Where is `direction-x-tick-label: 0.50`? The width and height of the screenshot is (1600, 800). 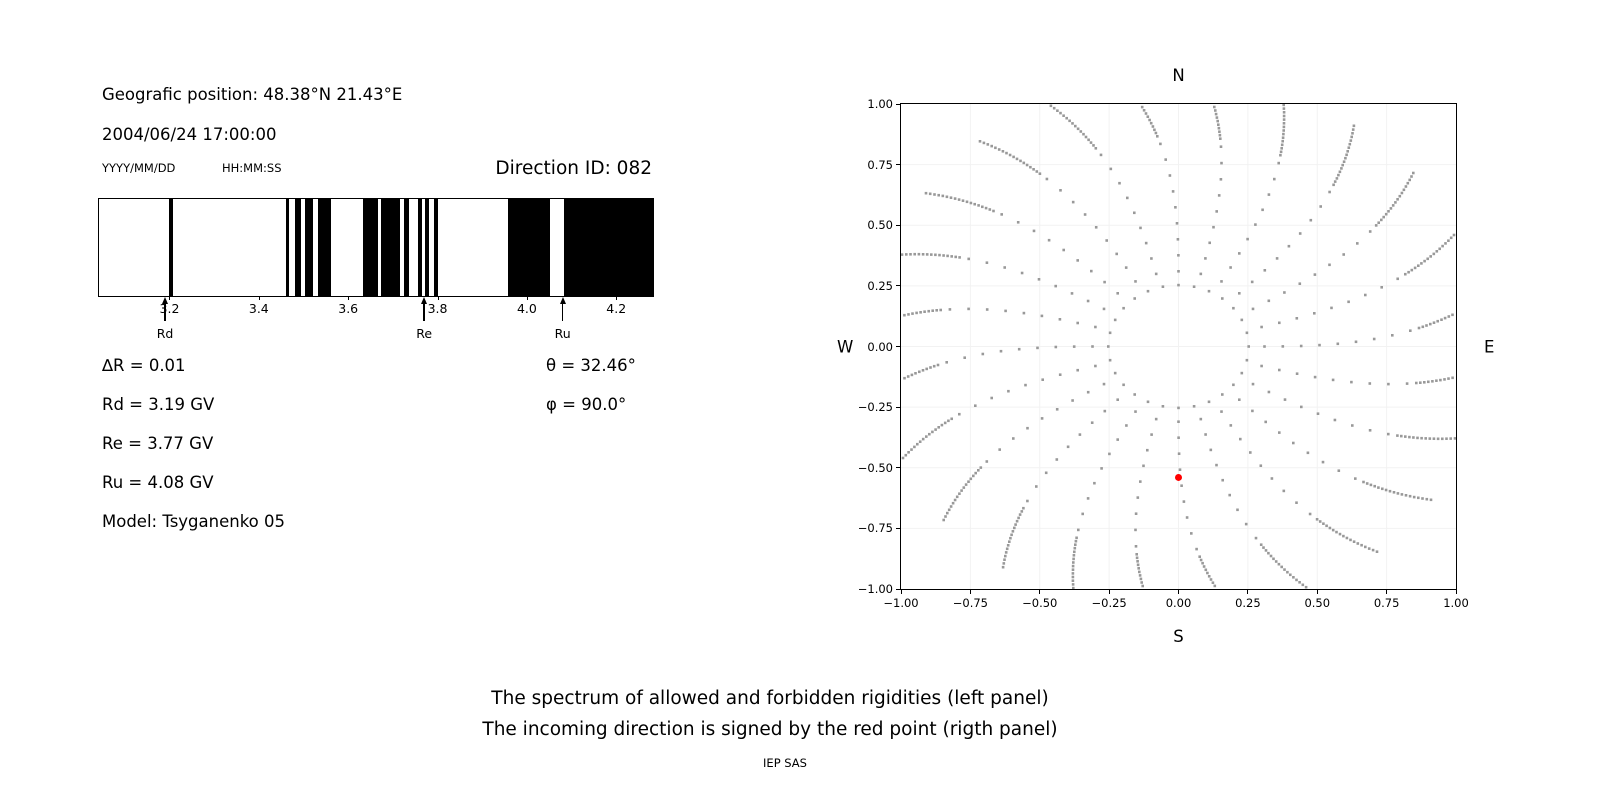 direction-x-tick-label: 0.50 is located at coordinates (1317, 603).